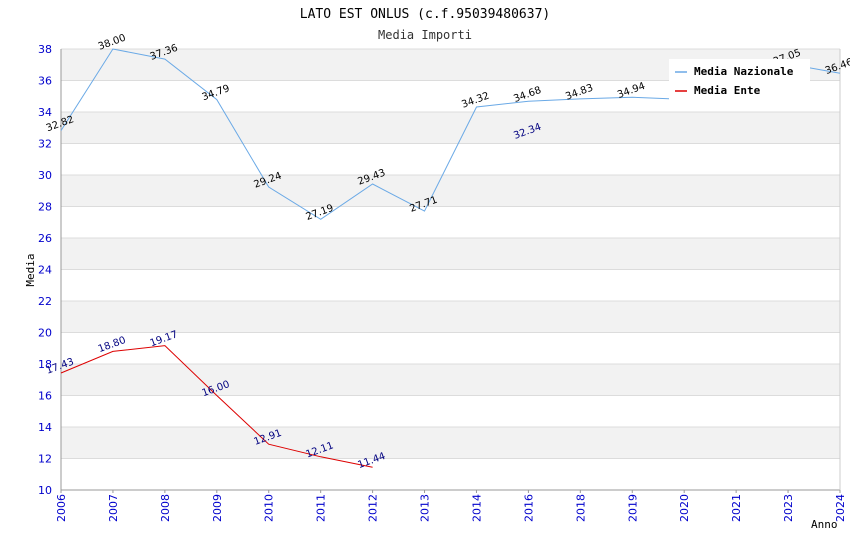 The image size is (850, 550). What do you see at coordinates (744, 71) in the screenshot?
I see `legend-label-nazionale: Media Nazionale` at bounding box center [744, 71].